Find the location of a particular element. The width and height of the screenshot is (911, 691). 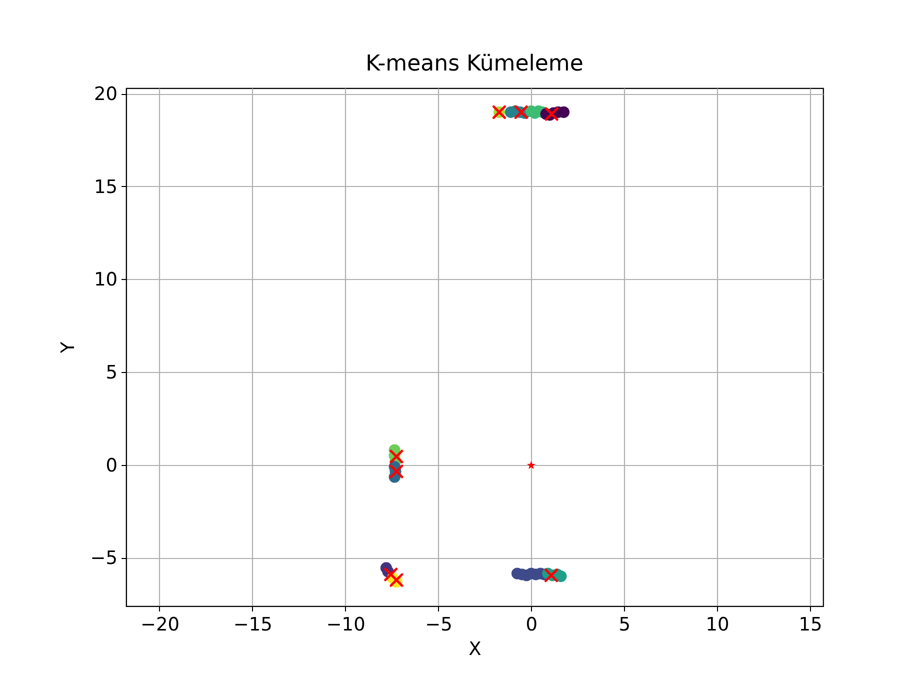

x-tick-label: 10 is located at coordinates (718, 625).